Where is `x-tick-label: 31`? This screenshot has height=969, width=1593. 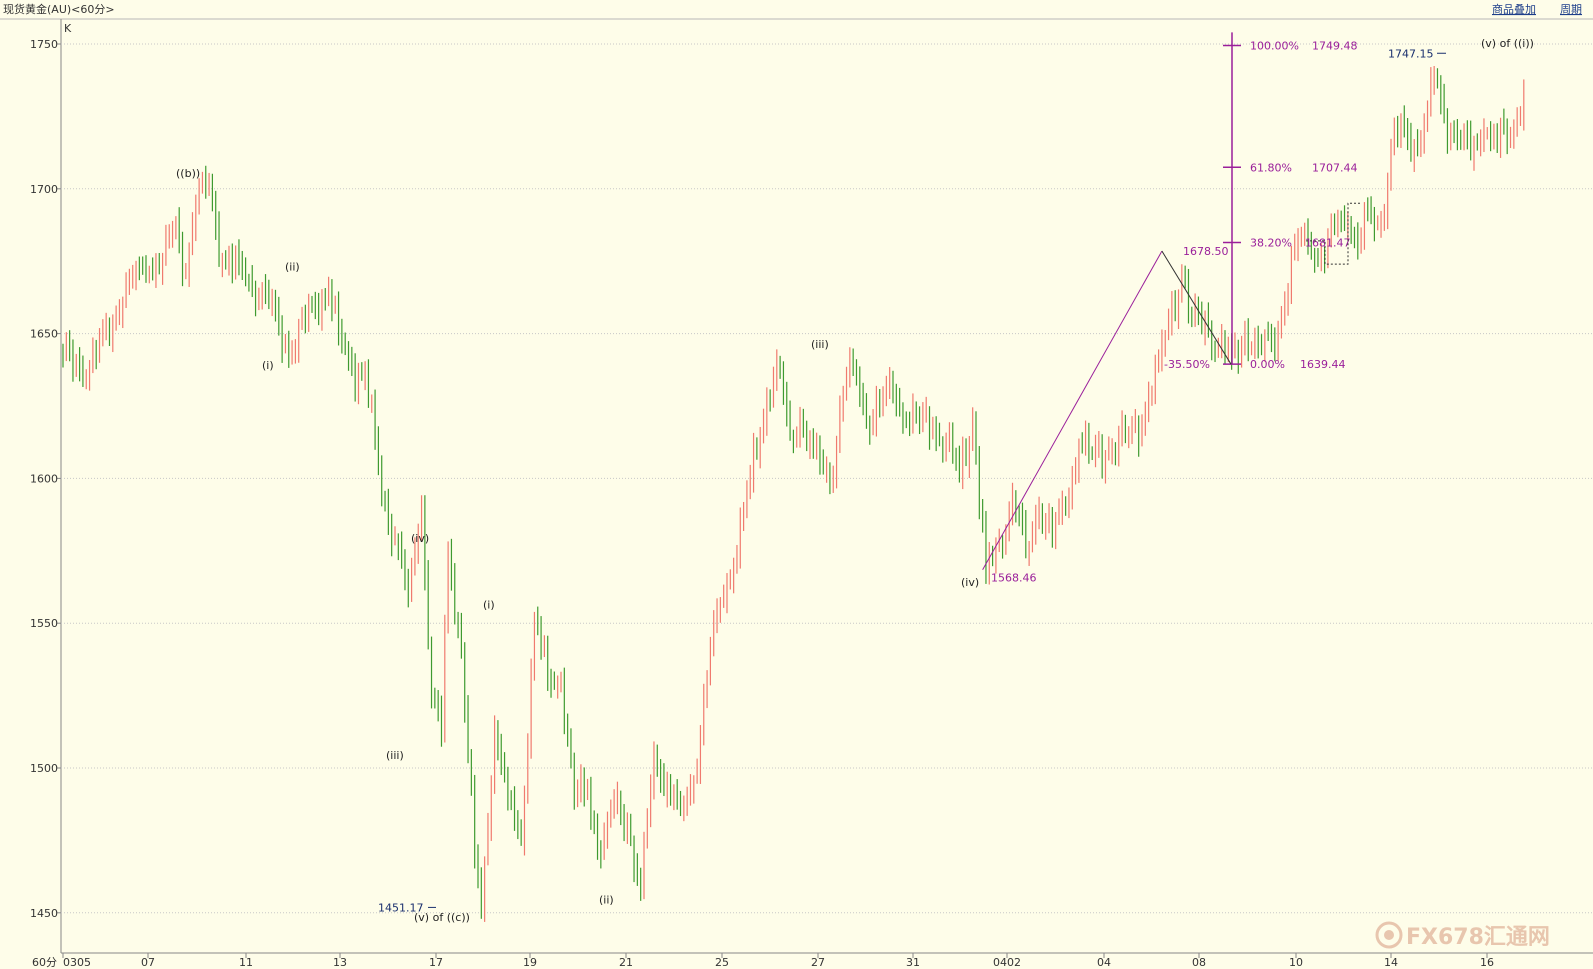 x-tick-label: 31 is located at coordinates (913, 962).